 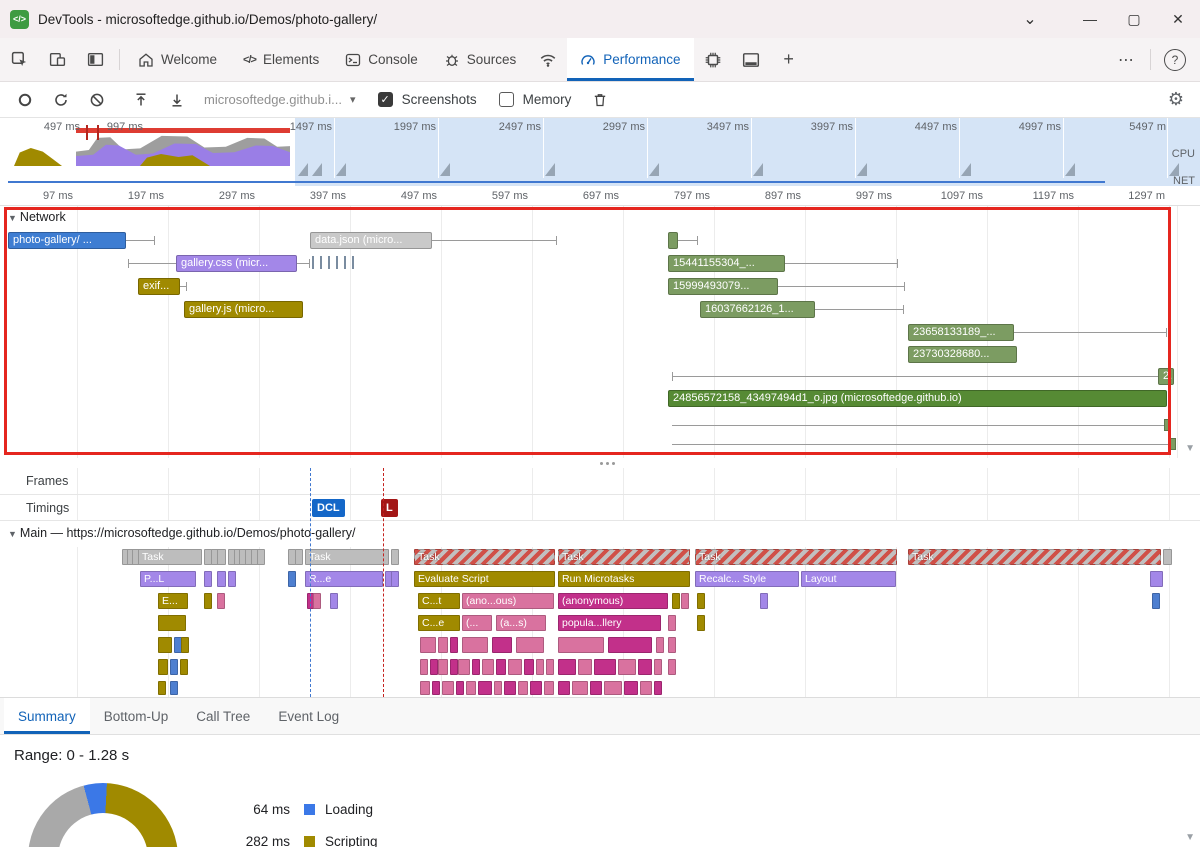 I want to click on dock-side-button, so click(x=95, y=59).